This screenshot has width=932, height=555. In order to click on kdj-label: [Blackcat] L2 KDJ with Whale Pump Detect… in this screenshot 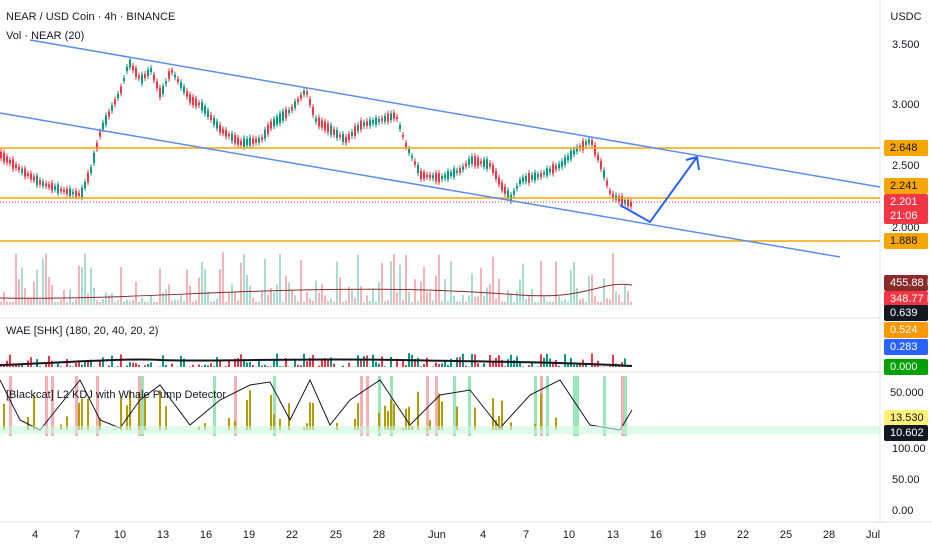, I will do `click(116, 395)`.